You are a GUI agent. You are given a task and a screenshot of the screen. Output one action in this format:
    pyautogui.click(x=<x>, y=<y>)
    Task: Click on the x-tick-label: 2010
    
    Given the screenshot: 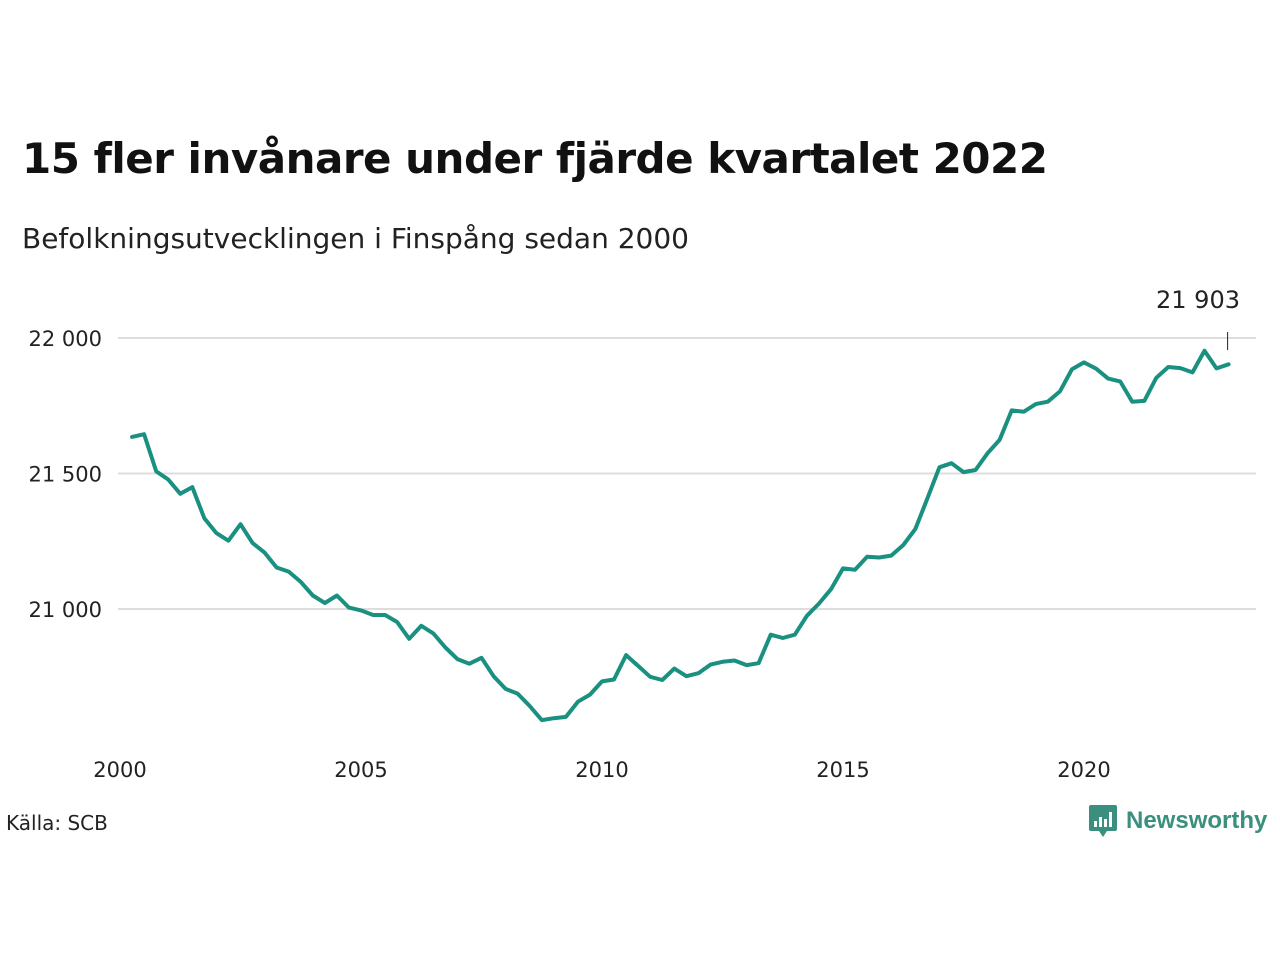 What is the action you would take?
    pyautogui.click(x=601, y=770)
    